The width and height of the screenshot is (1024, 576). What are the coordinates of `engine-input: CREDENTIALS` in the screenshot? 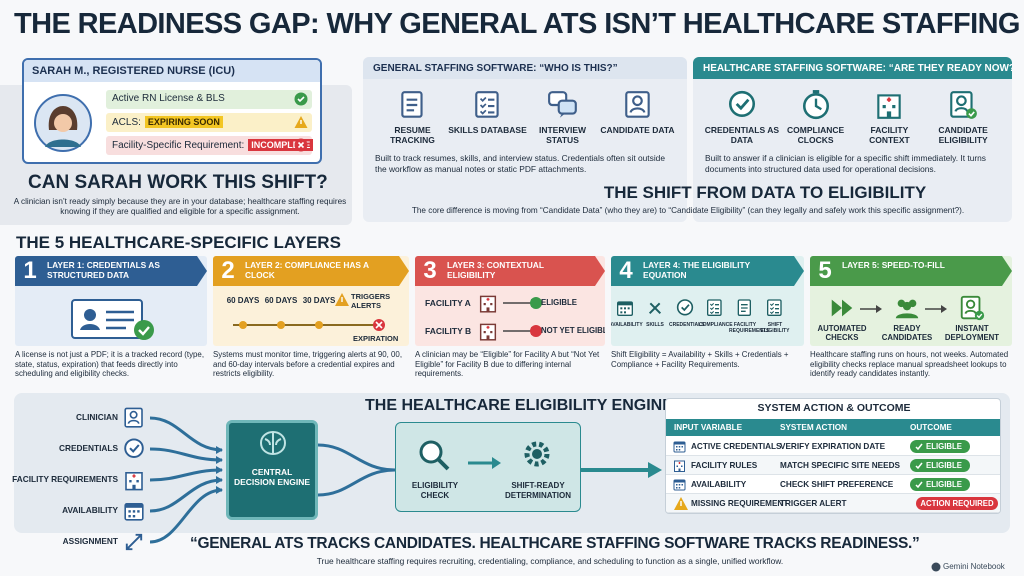 It's located at (88, 448).